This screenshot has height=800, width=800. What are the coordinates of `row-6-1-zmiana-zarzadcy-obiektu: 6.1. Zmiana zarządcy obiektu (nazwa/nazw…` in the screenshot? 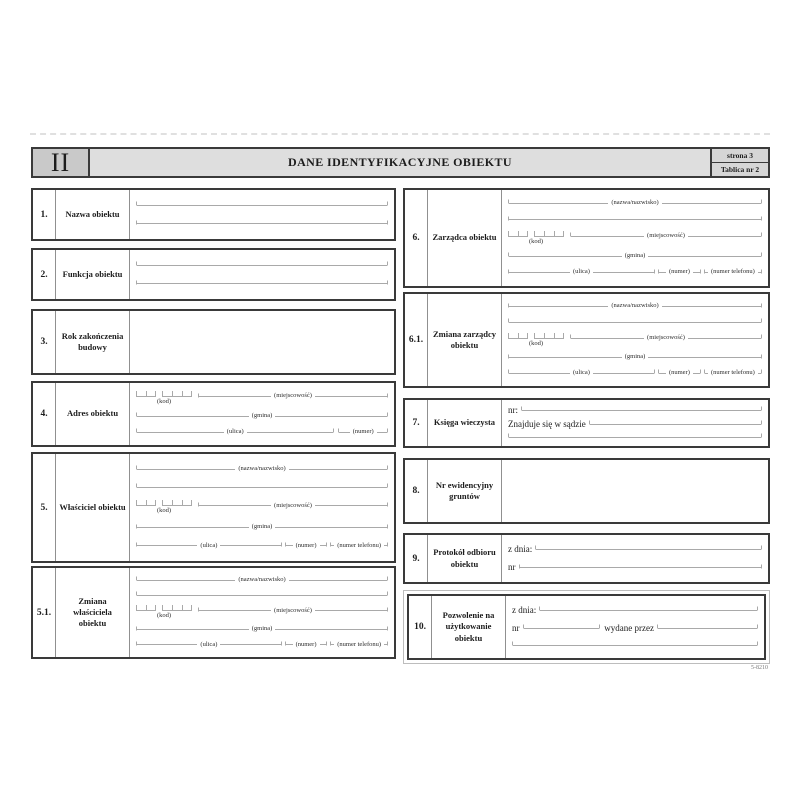 It's located at (586, 340).